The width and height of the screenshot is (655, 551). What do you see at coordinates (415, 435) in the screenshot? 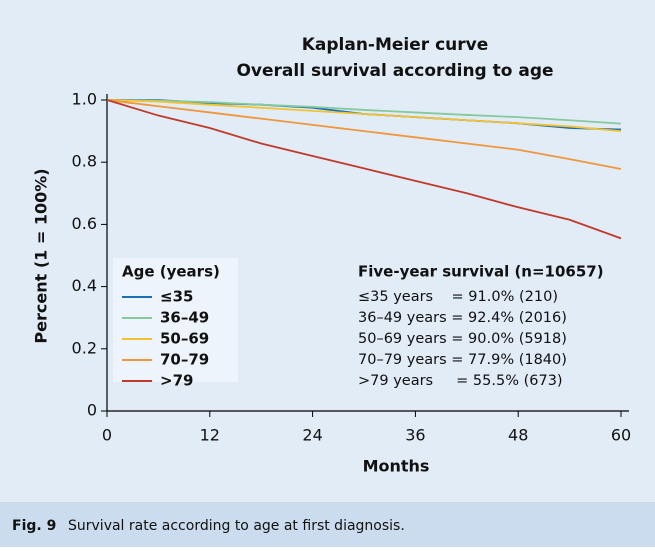
I see `x-tick-label: 36` at bounding box center [415, 435].